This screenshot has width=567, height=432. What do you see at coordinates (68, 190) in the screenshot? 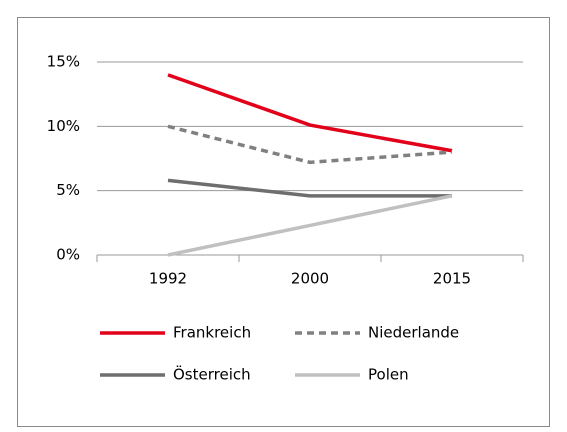
I see `y-tick-label: 5%` at bounding box center [68, 190].